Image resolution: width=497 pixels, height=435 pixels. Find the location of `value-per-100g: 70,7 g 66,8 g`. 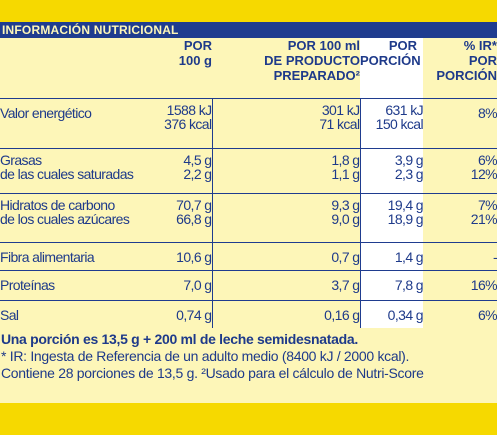

value-per-100g: 70,7 g 66,8 g is located at coordinates (174, 217).